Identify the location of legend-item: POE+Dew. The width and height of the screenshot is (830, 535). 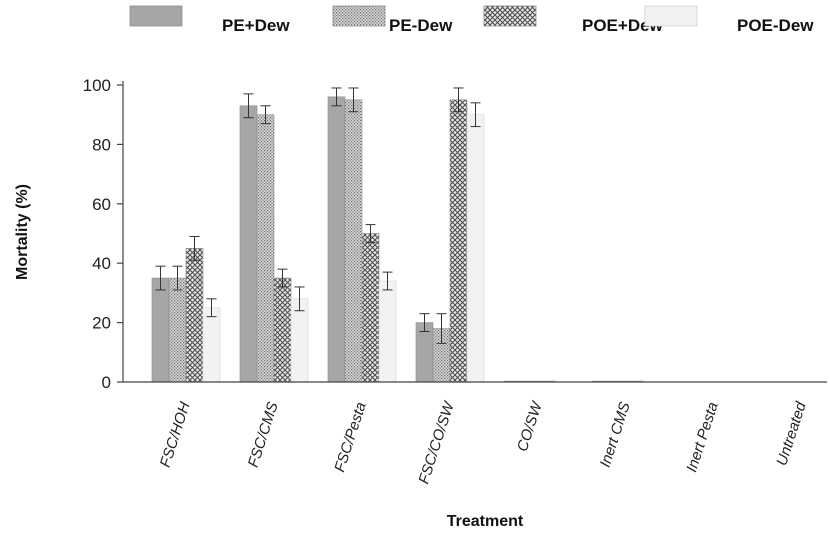
(573, 20).